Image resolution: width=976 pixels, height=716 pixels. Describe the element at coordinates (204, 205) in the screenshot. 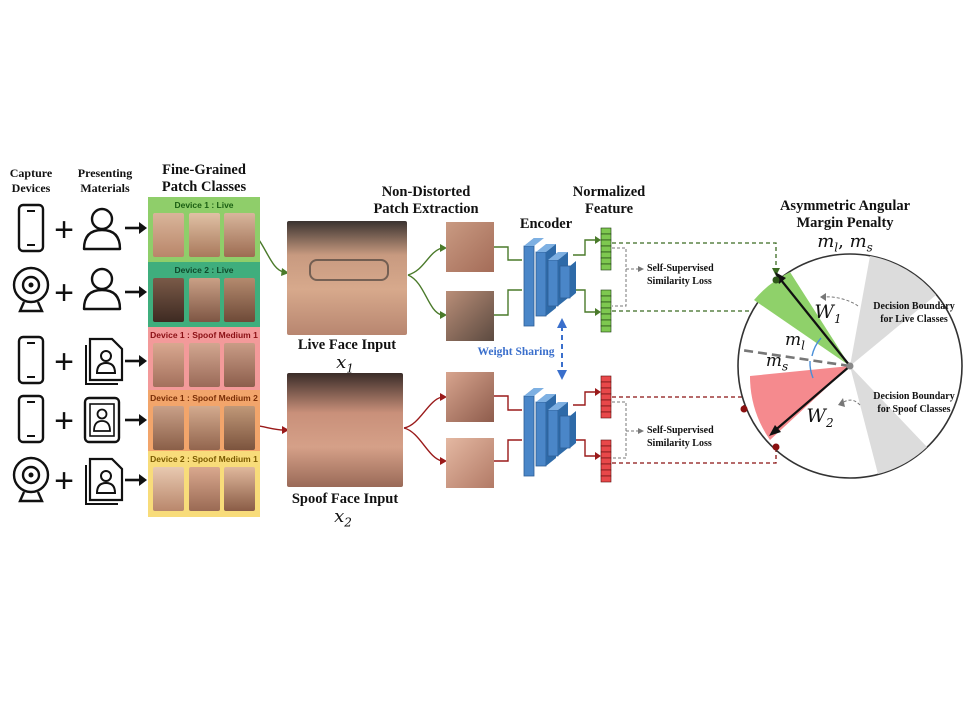

I see `class-box-label: Device 1 : Live` at that location.